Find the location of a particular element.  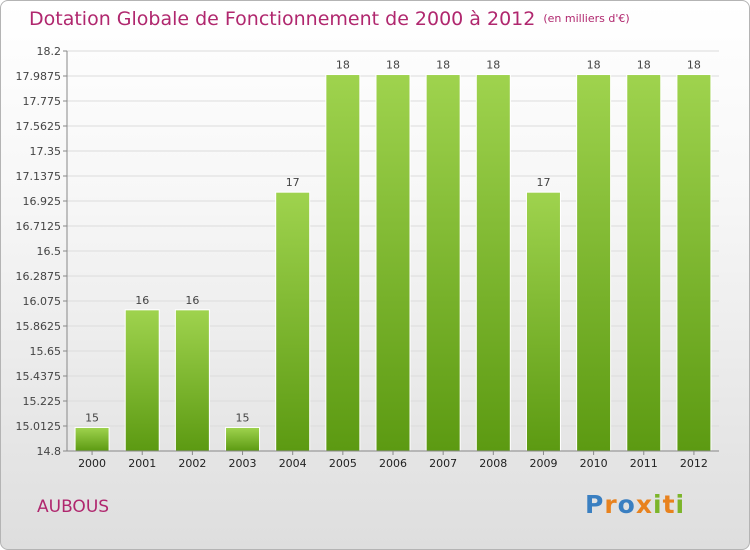

y-tick-label: 16.075 is located at coordinates (42, 301).